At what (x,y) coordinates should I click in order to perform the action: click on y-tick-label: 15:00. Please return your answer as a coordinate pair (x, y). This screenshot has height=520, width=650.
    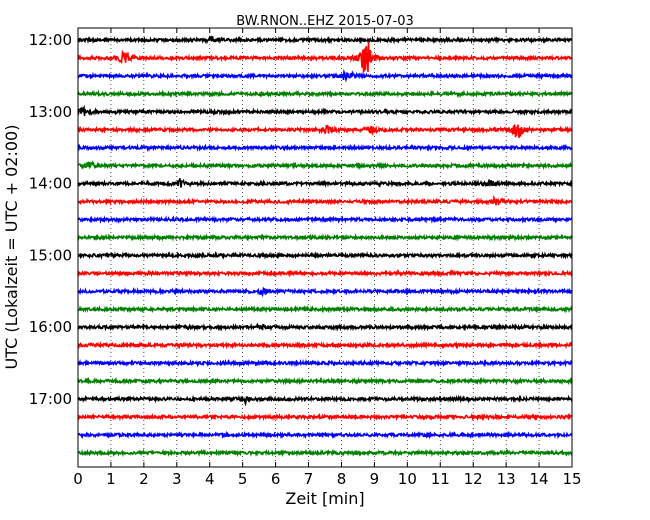
    Looking at the image, I should click on (50, 255).